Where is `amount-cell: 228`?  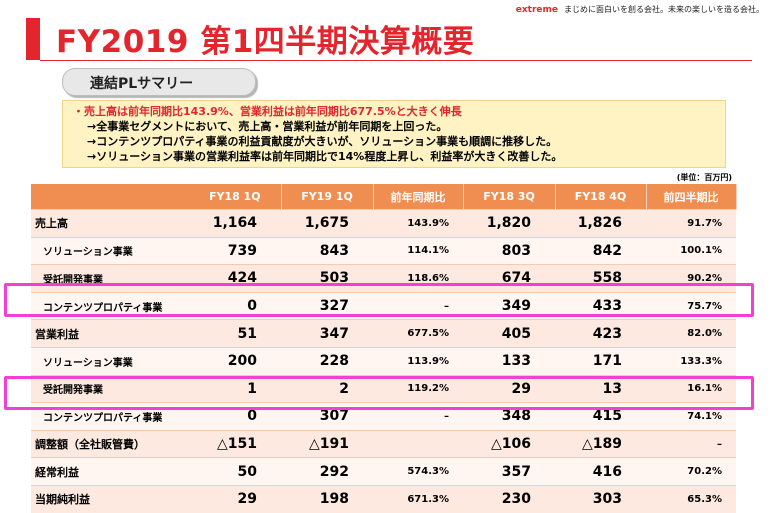 amount-cell: 228 is located at coordinates (327, 361).